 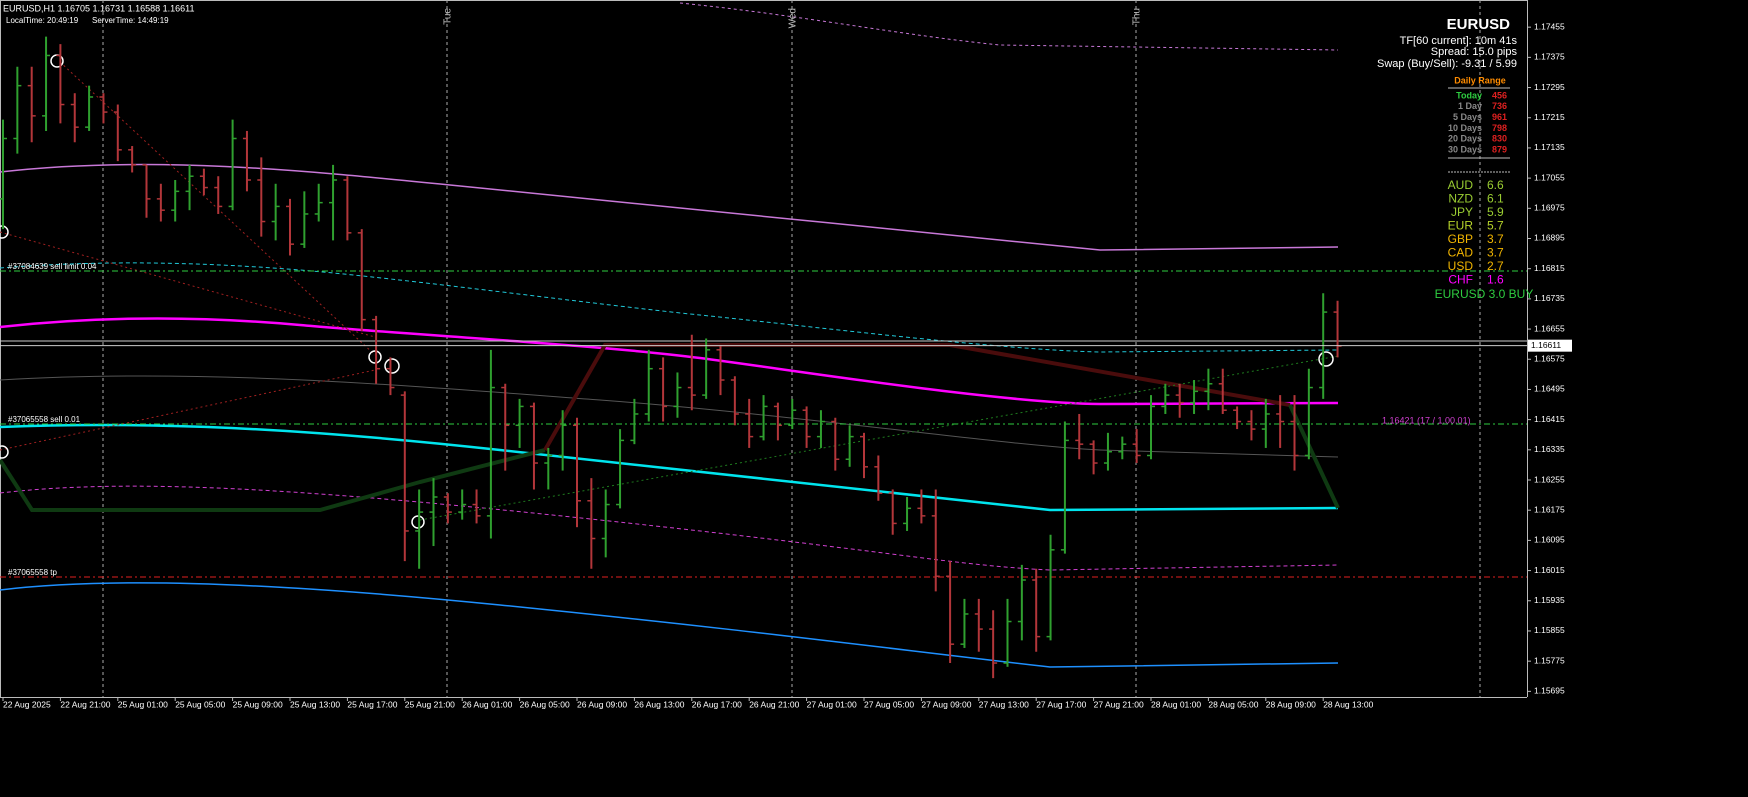 I want to click on range-label: 20 Days, so click(x=1465, y=139).